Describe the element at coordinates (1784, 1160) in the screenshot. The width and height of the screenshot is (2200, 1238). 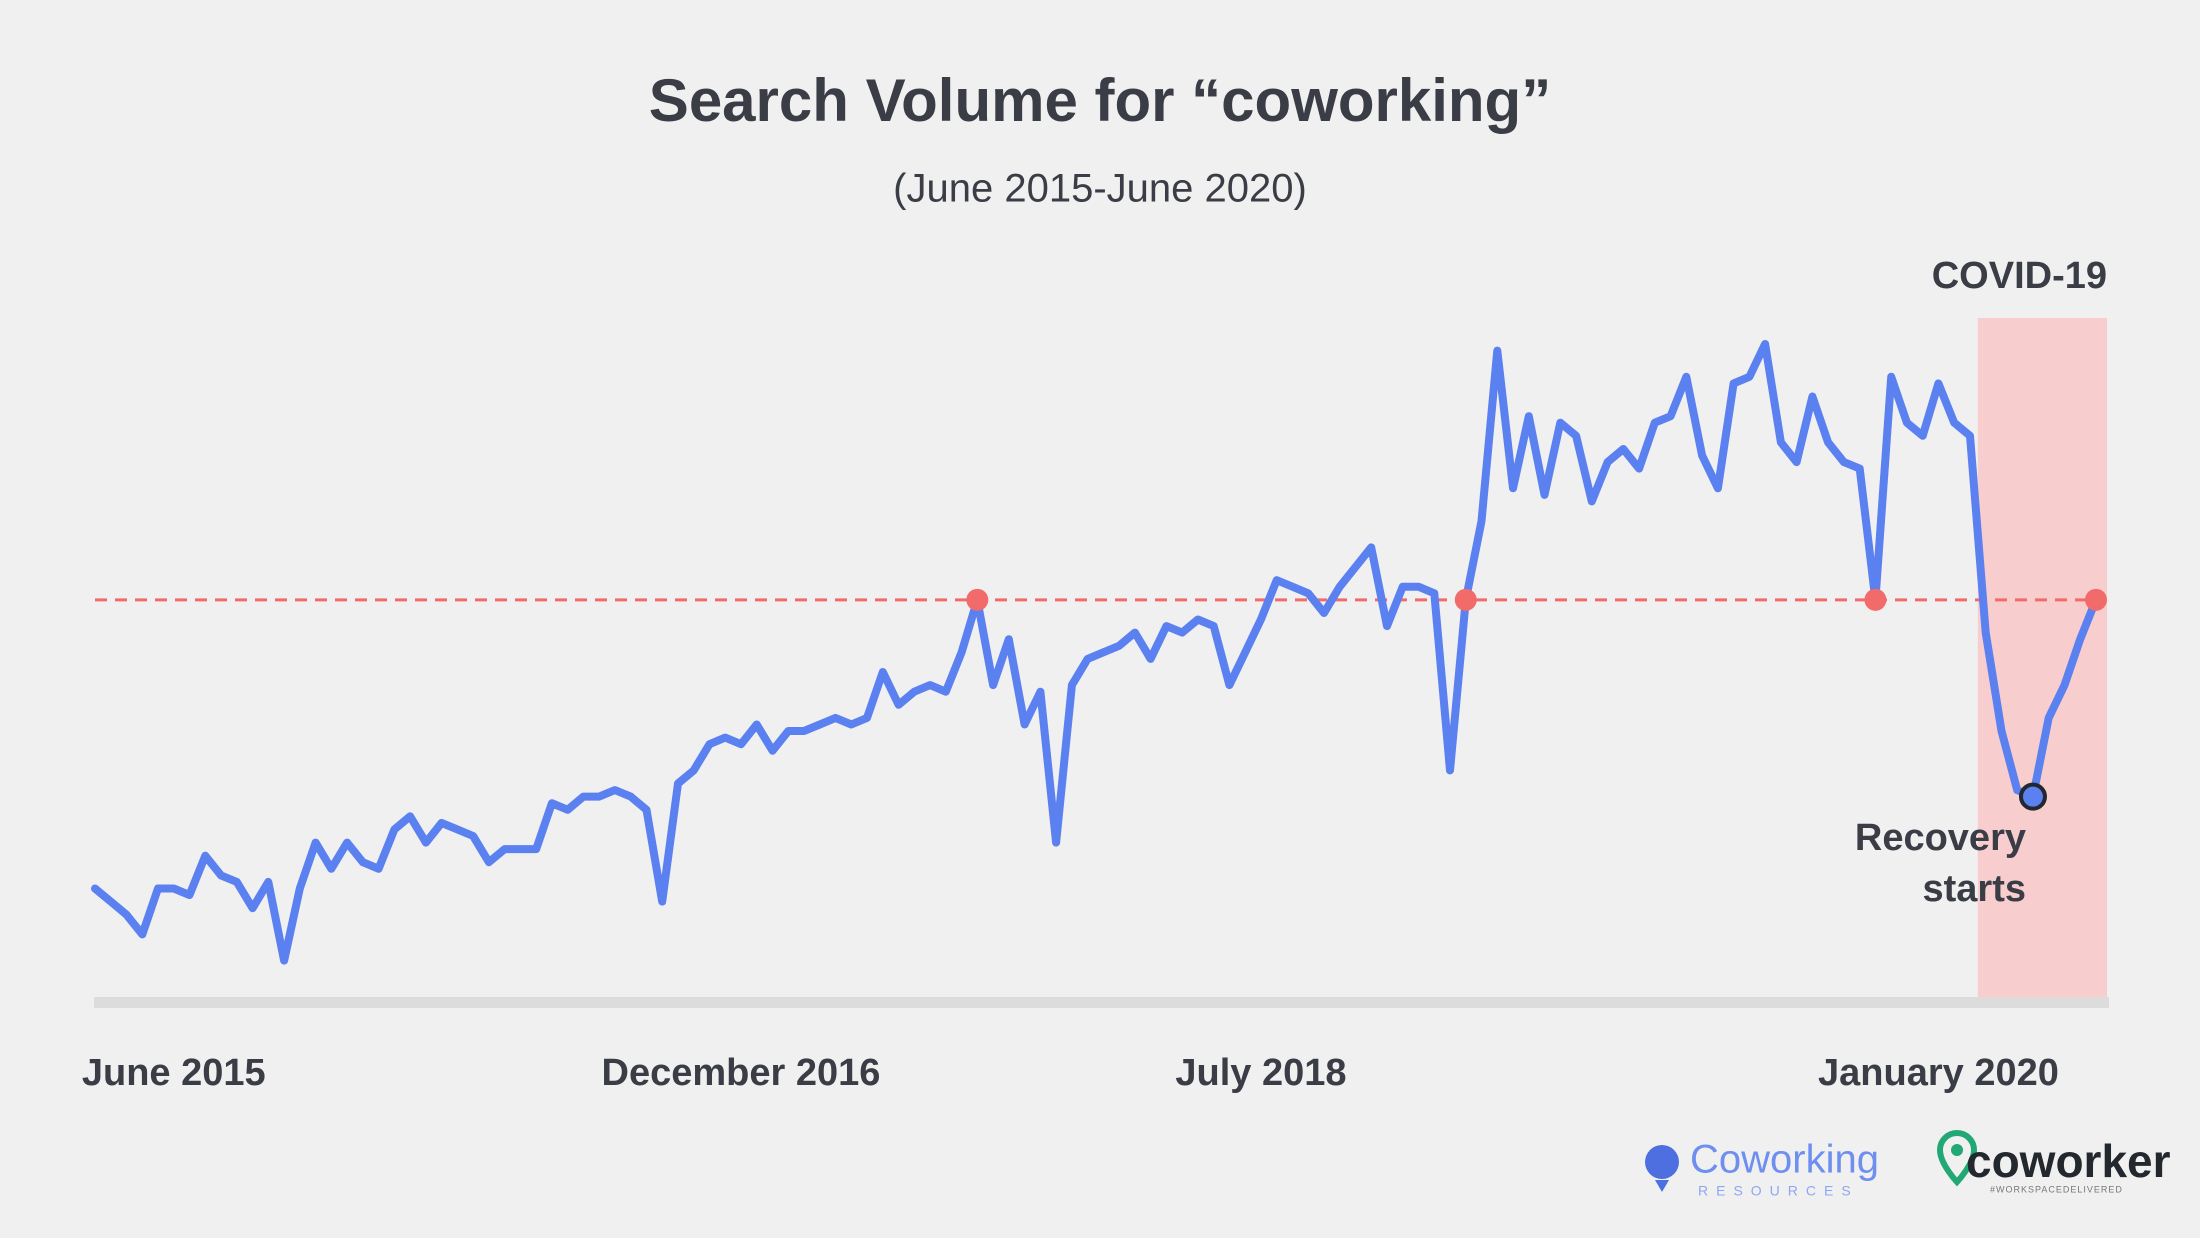
I see `logo-text: Coworking` at that location.